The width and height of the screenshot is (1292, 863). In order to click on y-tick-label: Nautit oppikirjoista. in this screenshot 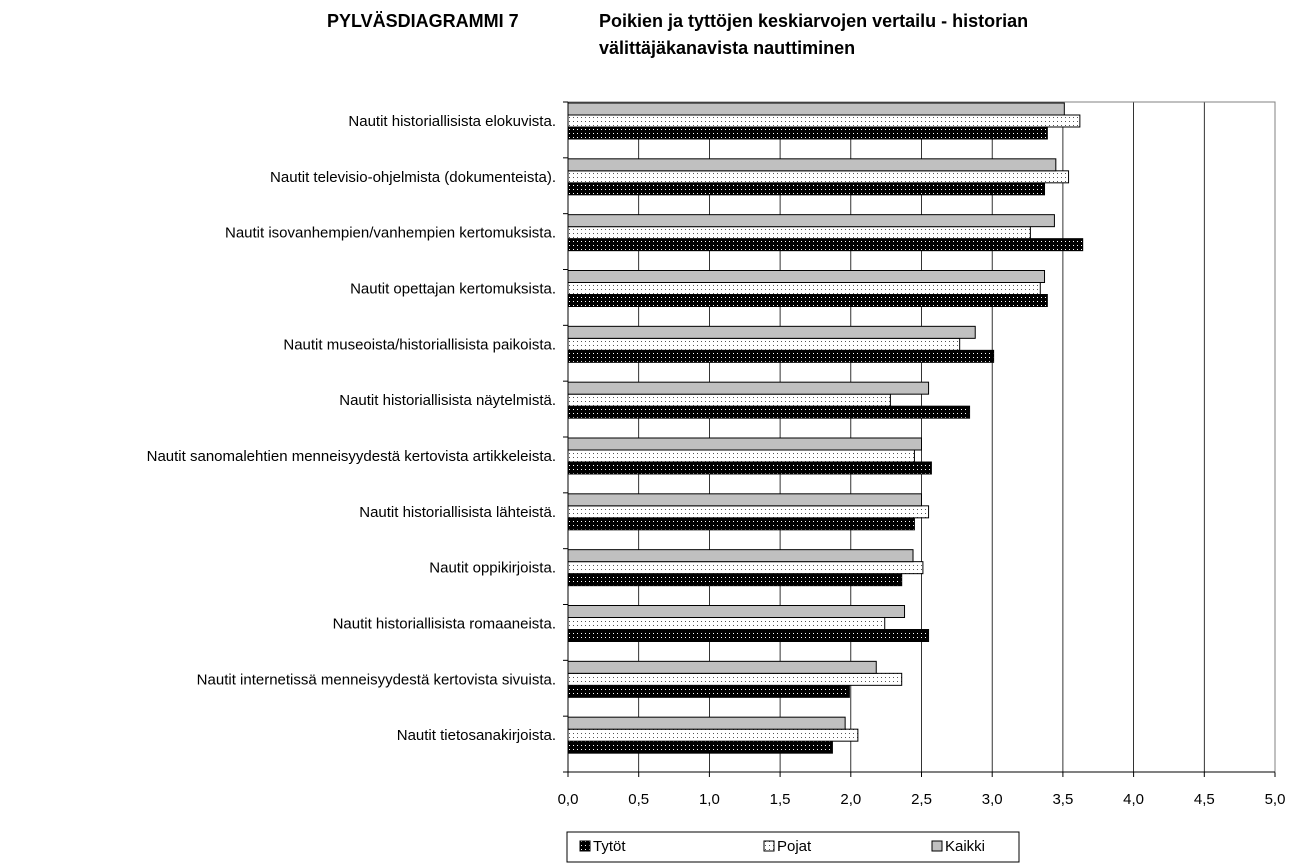, I will do `click(492, 568)`.